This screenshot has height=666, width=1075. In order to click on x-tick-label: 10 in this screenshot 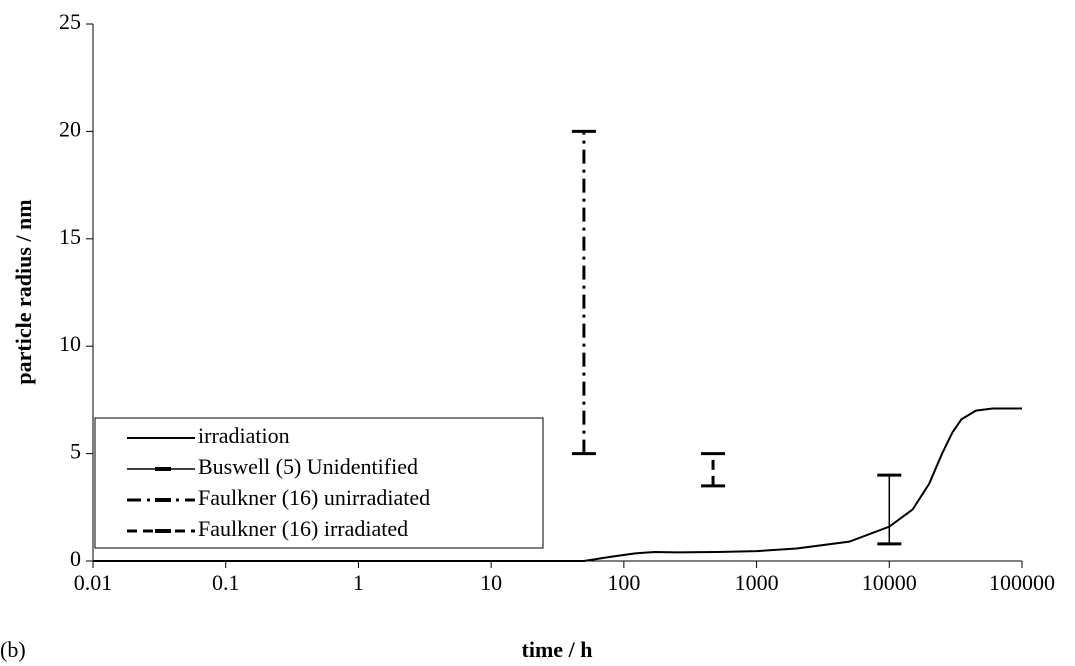, I will do `click(491, 582)`.